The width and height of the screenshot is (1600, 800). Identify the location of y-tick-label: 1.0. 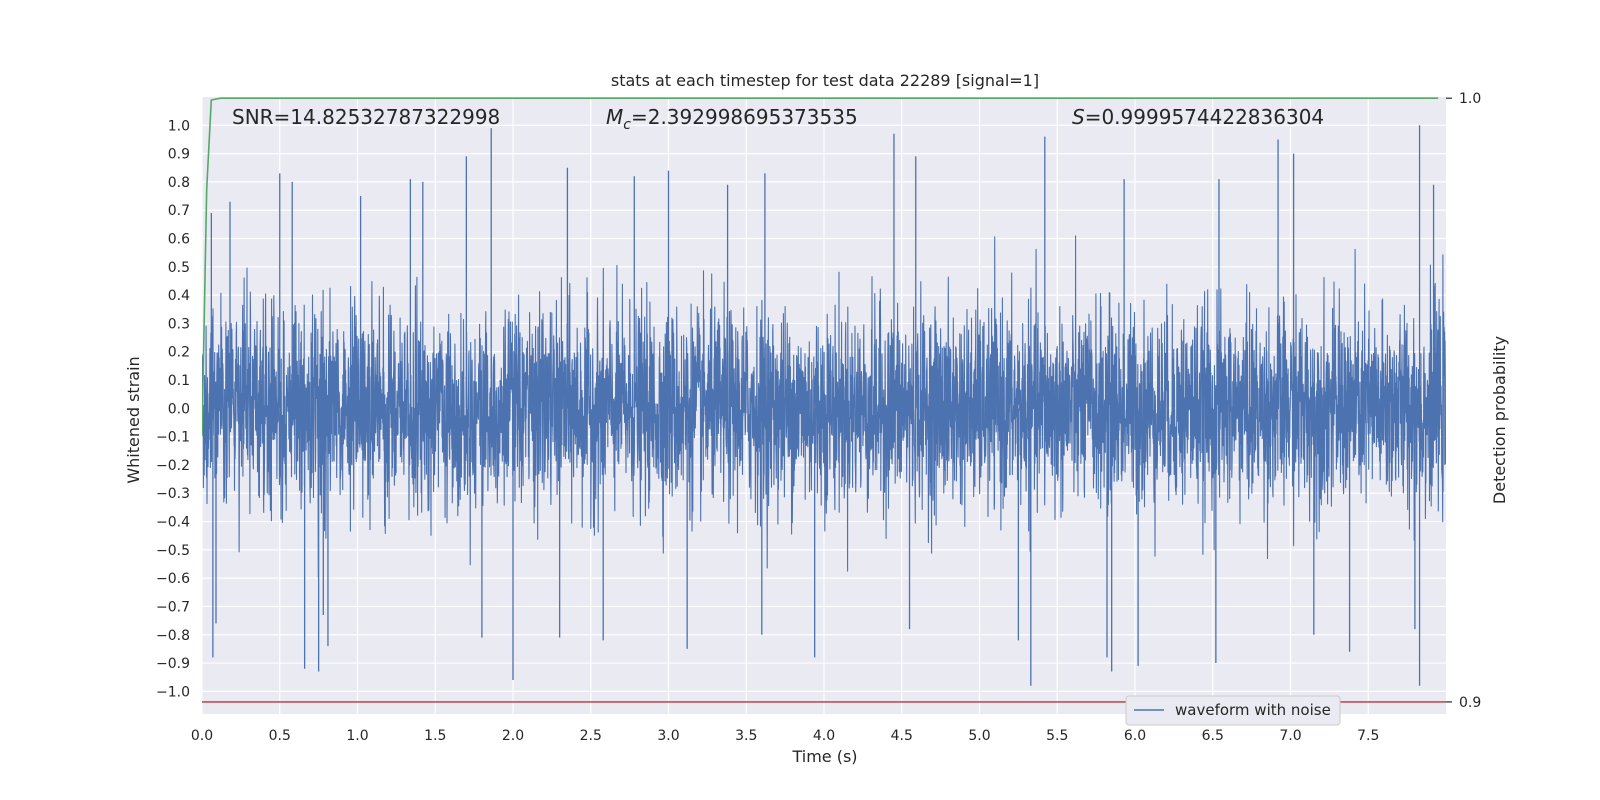
(179, 126).